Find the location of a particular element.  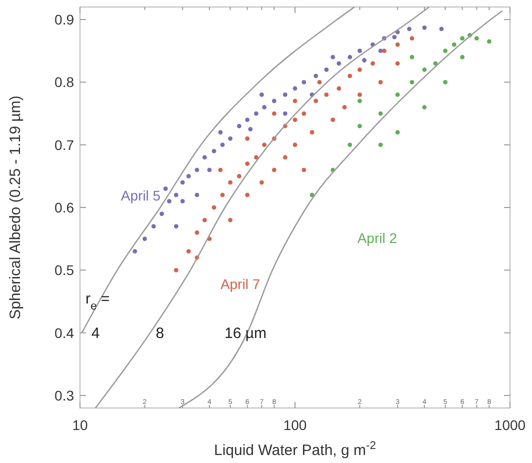

y-tick-label: 0.5 is located at coordinates (64, 270).